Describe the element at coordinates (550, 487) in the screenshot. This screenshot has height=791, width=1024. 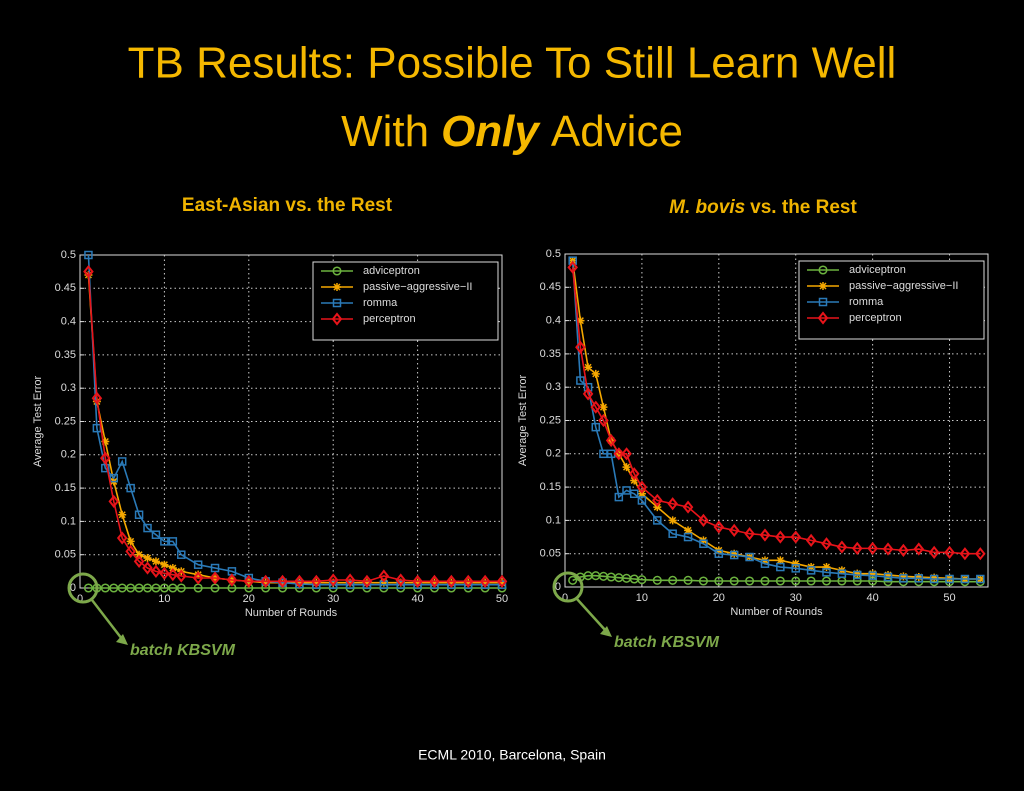
I see `y-tick-label: 0.15` at that location.